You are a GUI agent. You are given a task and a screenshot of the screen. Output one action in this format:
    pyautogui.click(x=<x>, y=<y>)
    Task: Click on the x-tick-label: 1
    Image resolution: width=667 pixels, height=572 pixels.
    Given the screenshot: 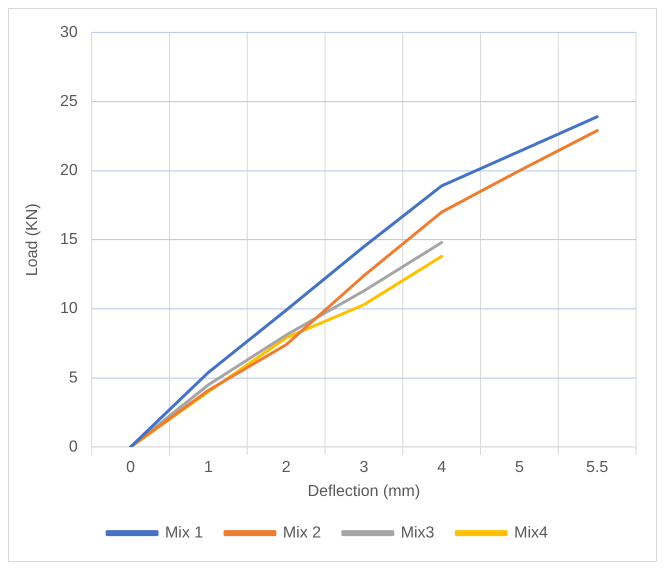 What is the action you would take?
    pyautogui.click(x=208, y=467)
    